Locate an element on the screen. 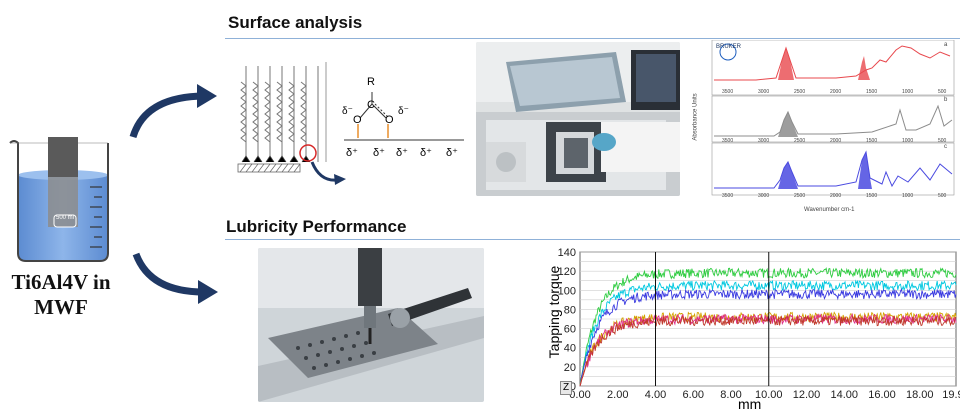 This screenshot has width=966, height=417. y-tick-label: 60 is located at coordinates (570, 330).